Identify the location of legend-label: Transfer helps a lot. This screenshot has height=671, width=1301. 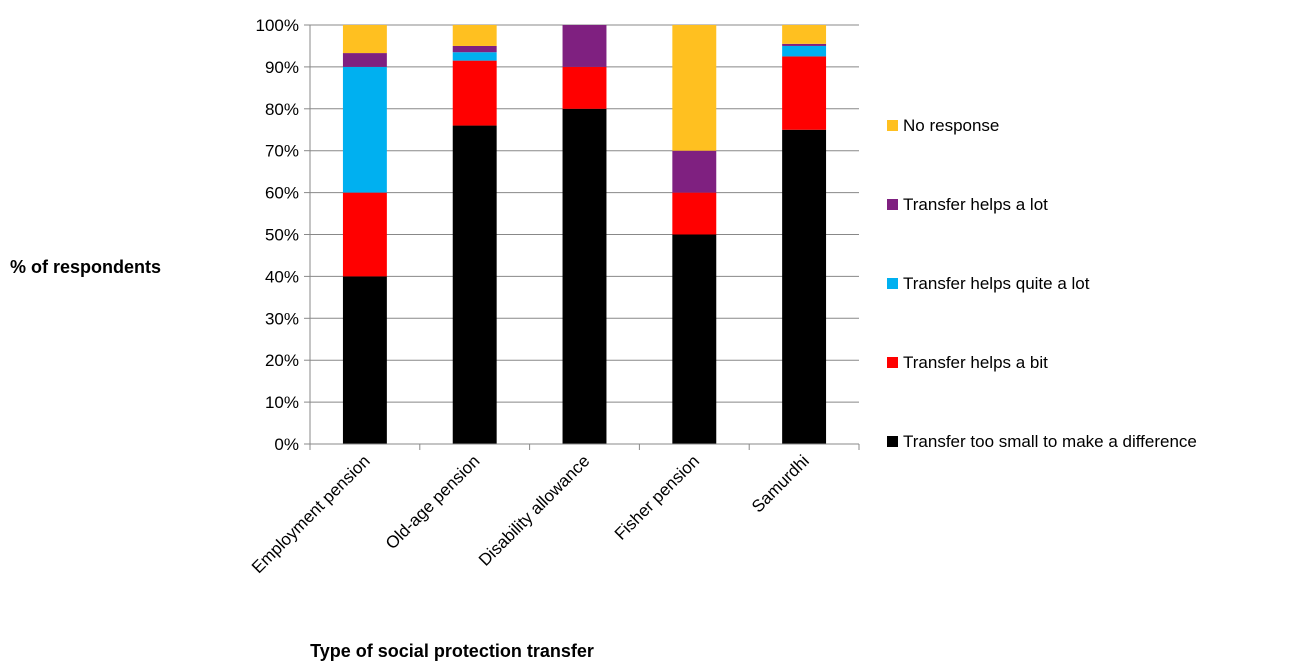
(975, 204).